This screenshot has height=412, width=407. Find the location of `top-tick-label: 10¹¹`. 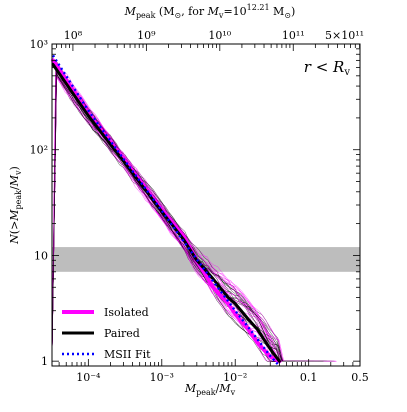

top-tick-label: 10¹¹ is located at coordinates (293, 35).